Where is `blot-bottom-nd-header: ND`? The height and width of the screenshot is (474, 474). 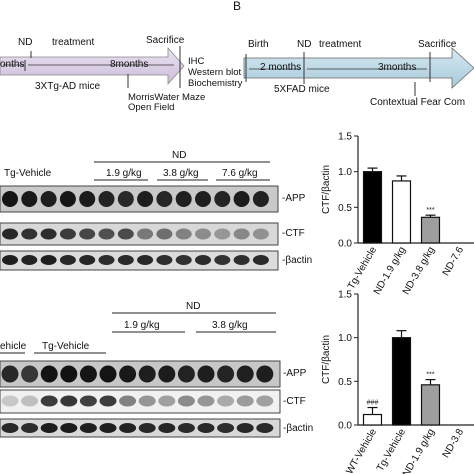 blot-bottom-nd-header: ND is located at coordinates (193, 306).